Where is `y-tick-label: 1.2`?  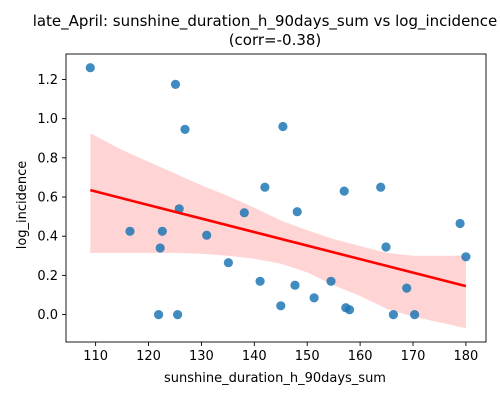
y-tick-label: 1.2 is located at coordinates (47, 80).